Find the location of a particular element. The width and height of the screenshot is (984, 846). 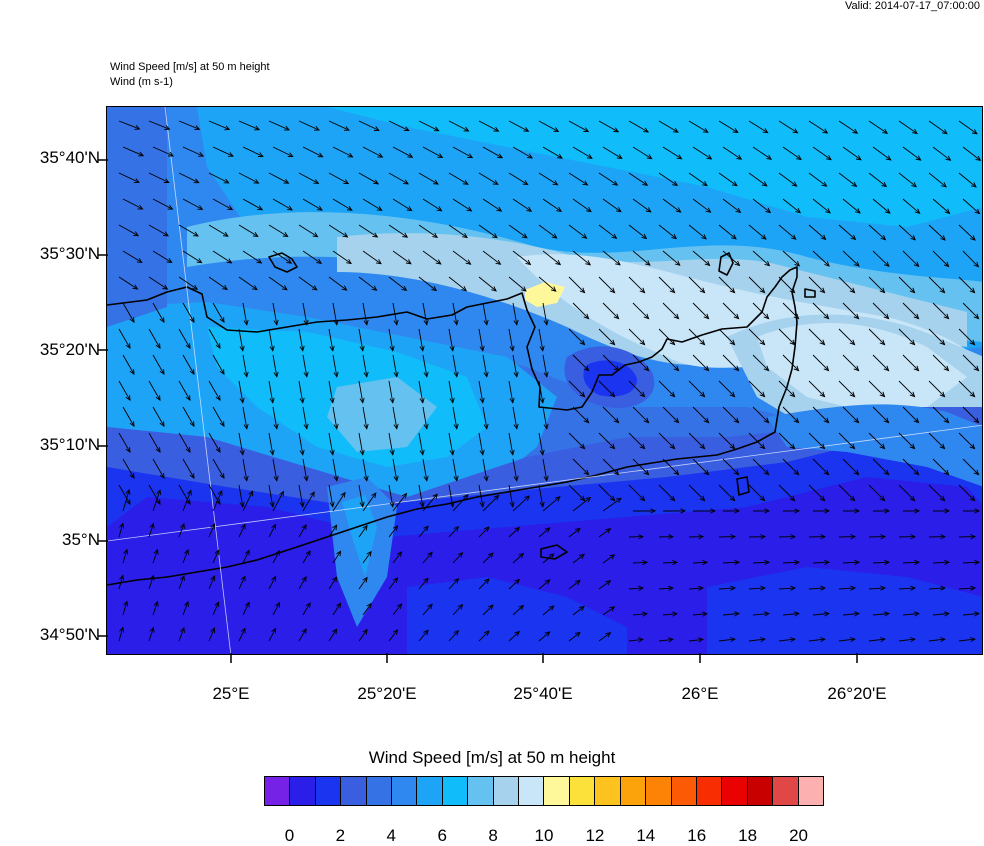

lat-label: 34°50'N is located at coordinates (50, 635).